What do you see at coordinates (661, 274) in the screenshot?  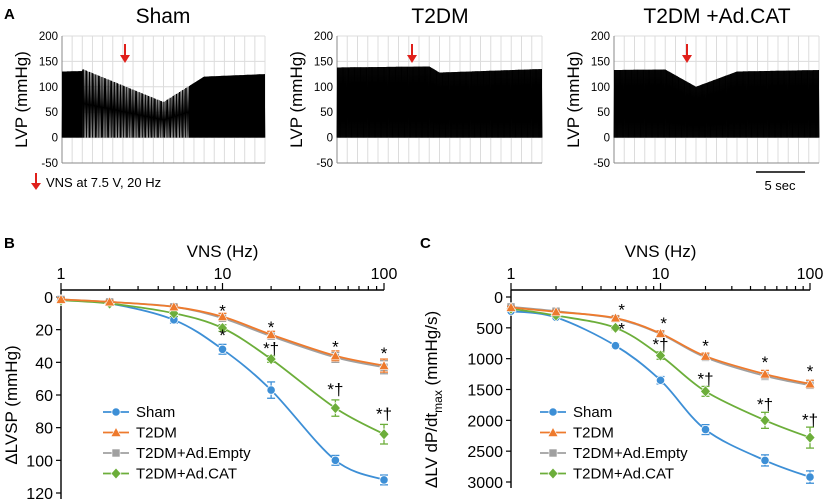 I see `dr-x-tick-label: 10` at bounding box center [661, 274].